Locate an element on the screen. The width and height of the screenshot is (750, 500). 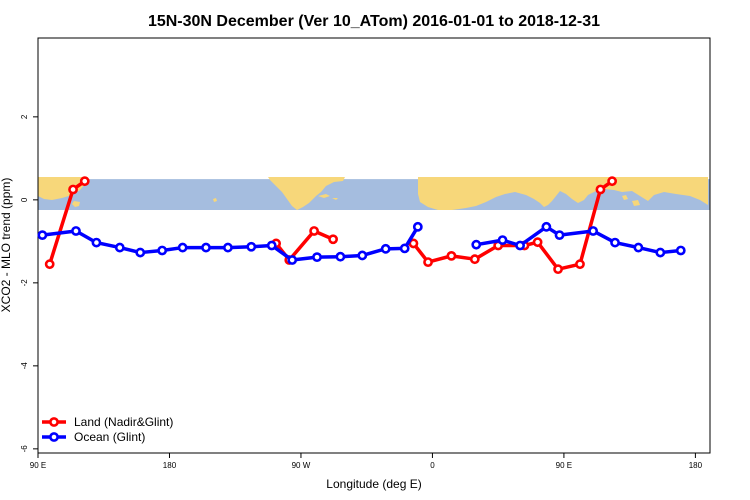
map-land is located at coordinates (373, 193).